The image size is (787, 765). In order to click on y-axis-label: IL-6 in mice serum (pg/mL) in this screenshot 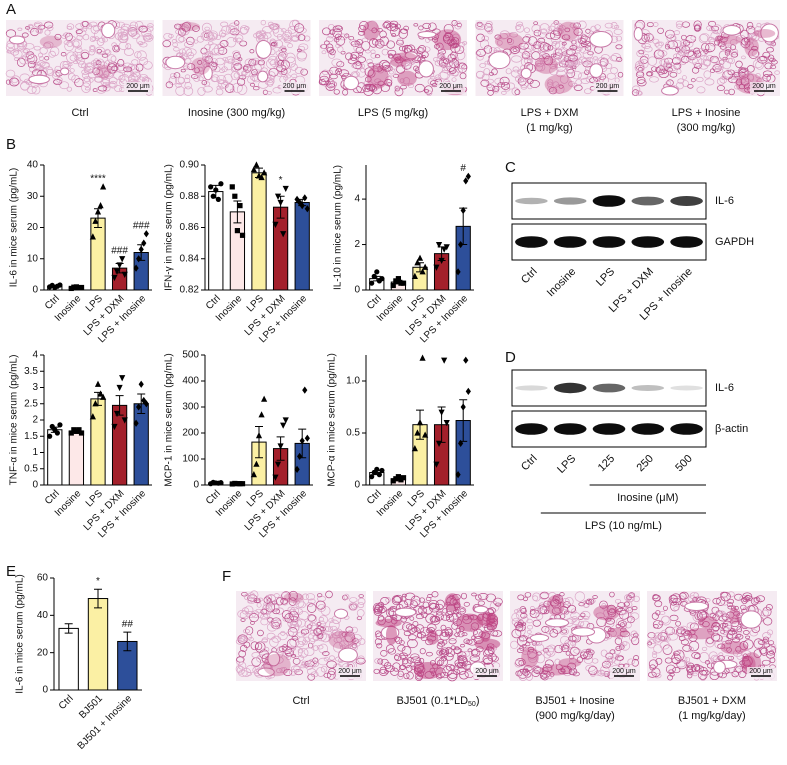, I will do `click(14, 227)`.